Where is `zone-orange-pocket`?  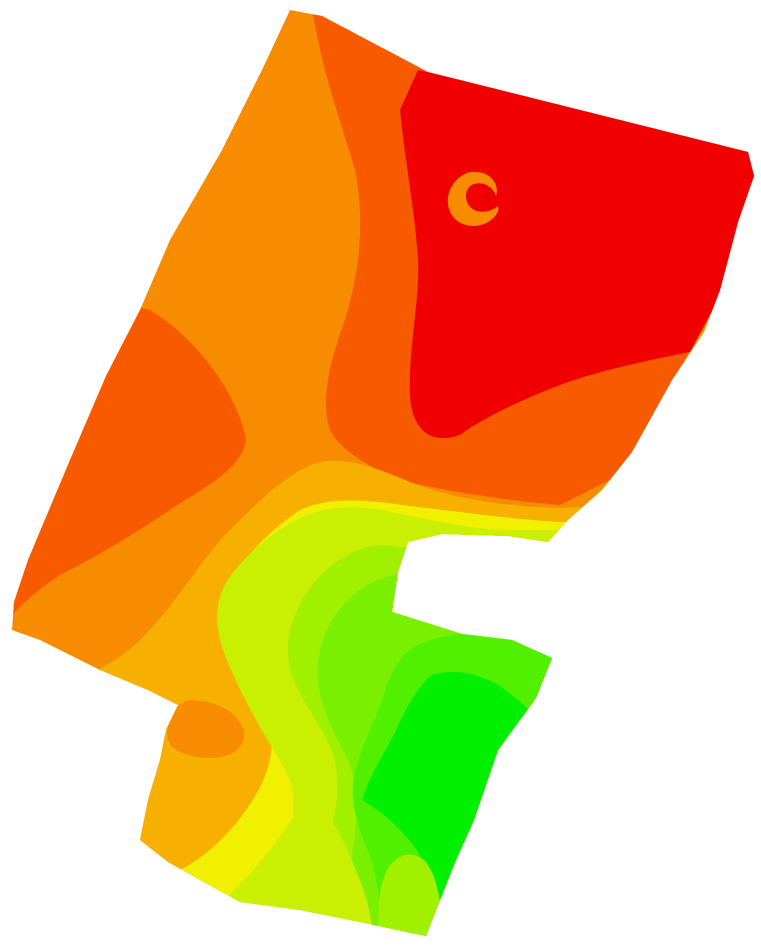 zone-orange-pocket is located at coordinates (205, 729).